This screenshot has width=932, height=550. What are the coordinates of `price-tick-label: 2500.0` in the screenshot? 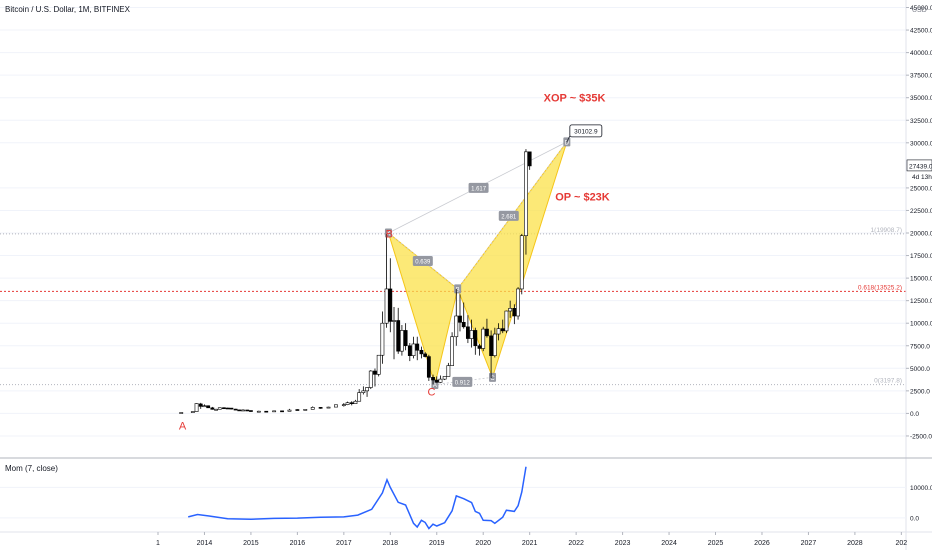 It's located at (920, 391).